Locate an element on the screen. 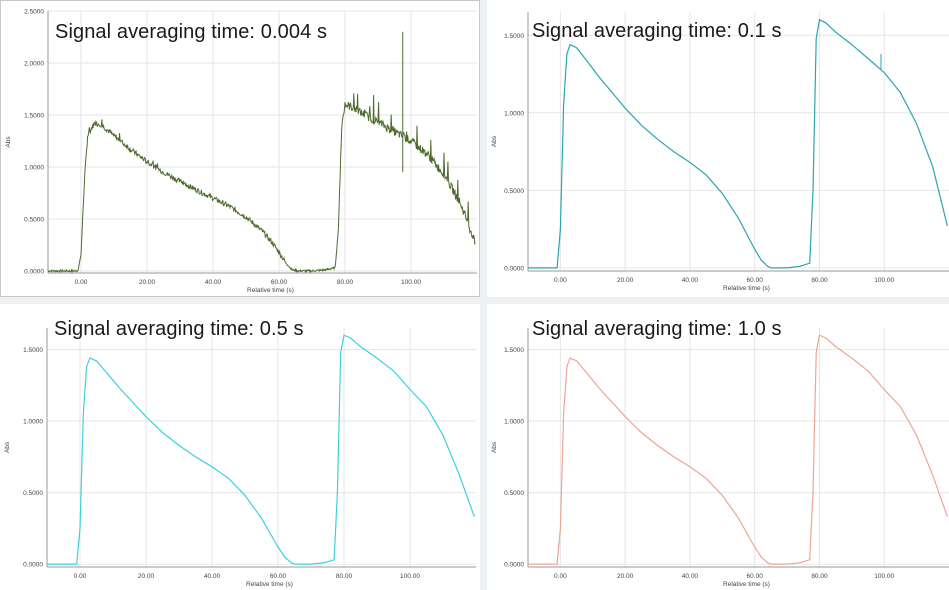  chart-title: Signal averaging time: 1.0 s is located at coordinates (657, 329).